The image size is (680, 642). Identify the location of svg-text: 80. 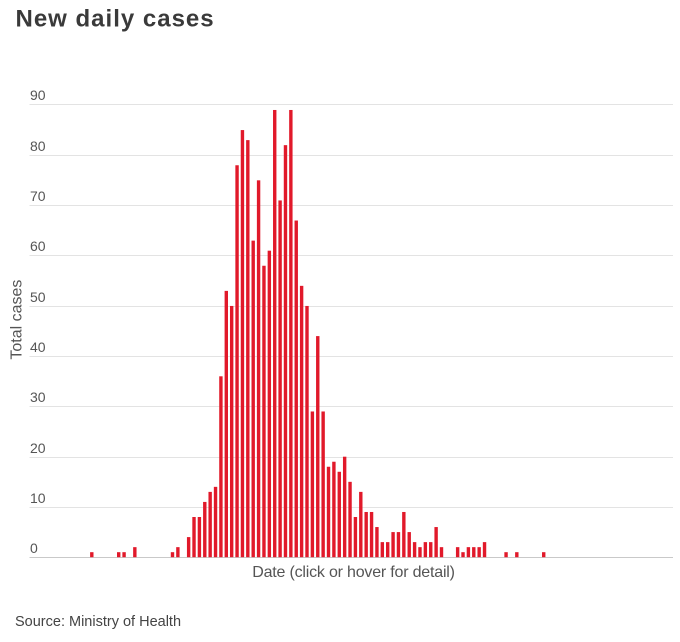
(38, 146).